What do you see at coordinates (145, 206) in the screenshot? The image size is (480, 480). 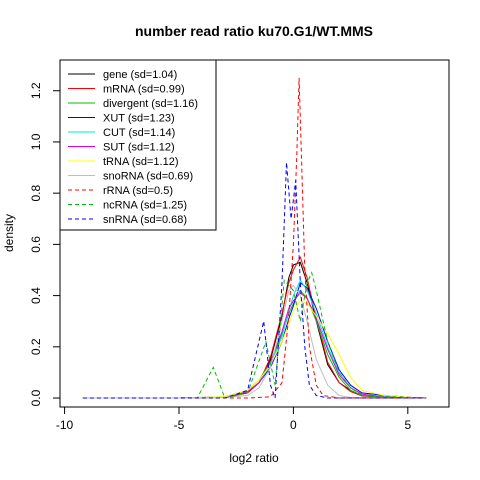 I see `legend-label-9: ncRNA (sd=1.25)` at bounding box center [145, 206].